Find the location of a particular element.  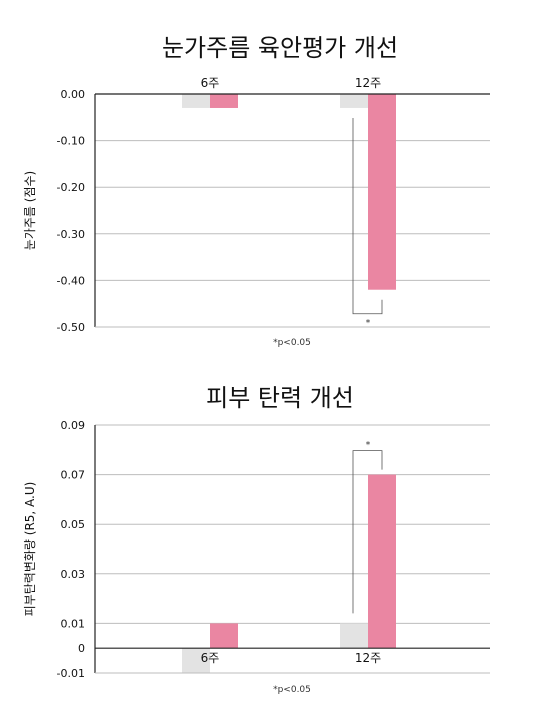

y-tick-label: -0.20 is located at coordinates (71, 187).